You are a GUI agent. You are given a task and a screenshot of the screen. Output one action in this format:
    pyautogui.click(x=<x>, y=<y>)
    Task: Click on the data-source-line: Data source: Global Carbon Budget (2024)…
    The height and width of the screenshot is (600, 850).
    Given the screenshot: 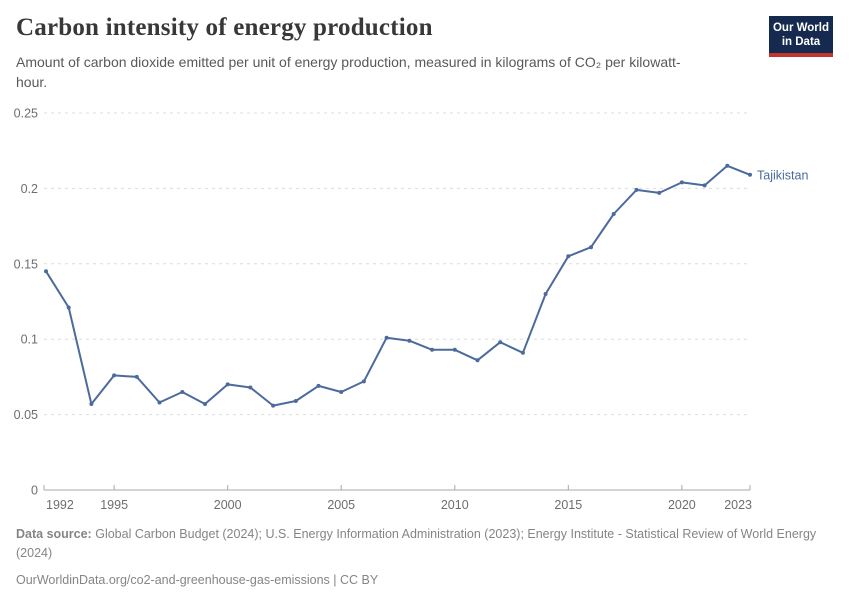 What is the action you would take?
    pyautogui.click(x=425, y=544)
    